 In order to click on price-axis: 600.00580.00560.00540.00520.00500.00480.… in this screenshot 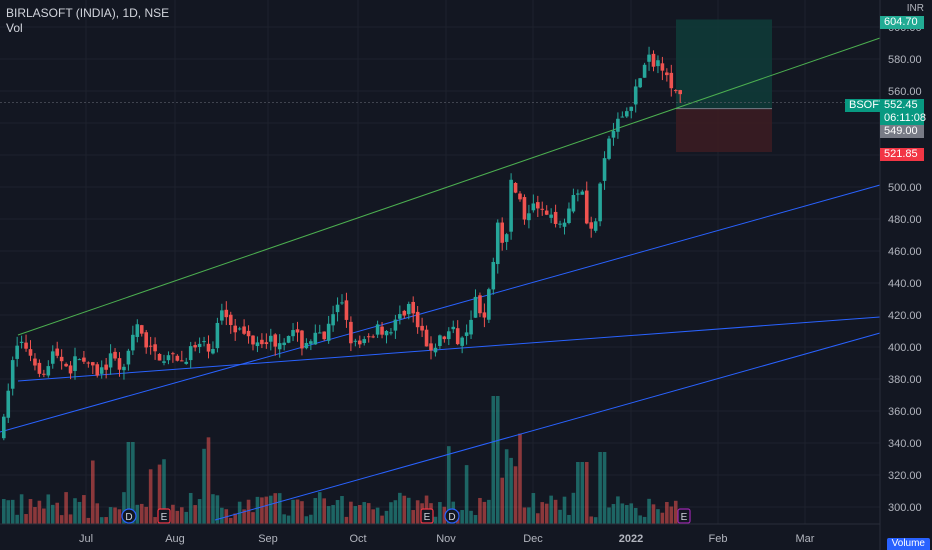, I will do `click(900, 275)`.